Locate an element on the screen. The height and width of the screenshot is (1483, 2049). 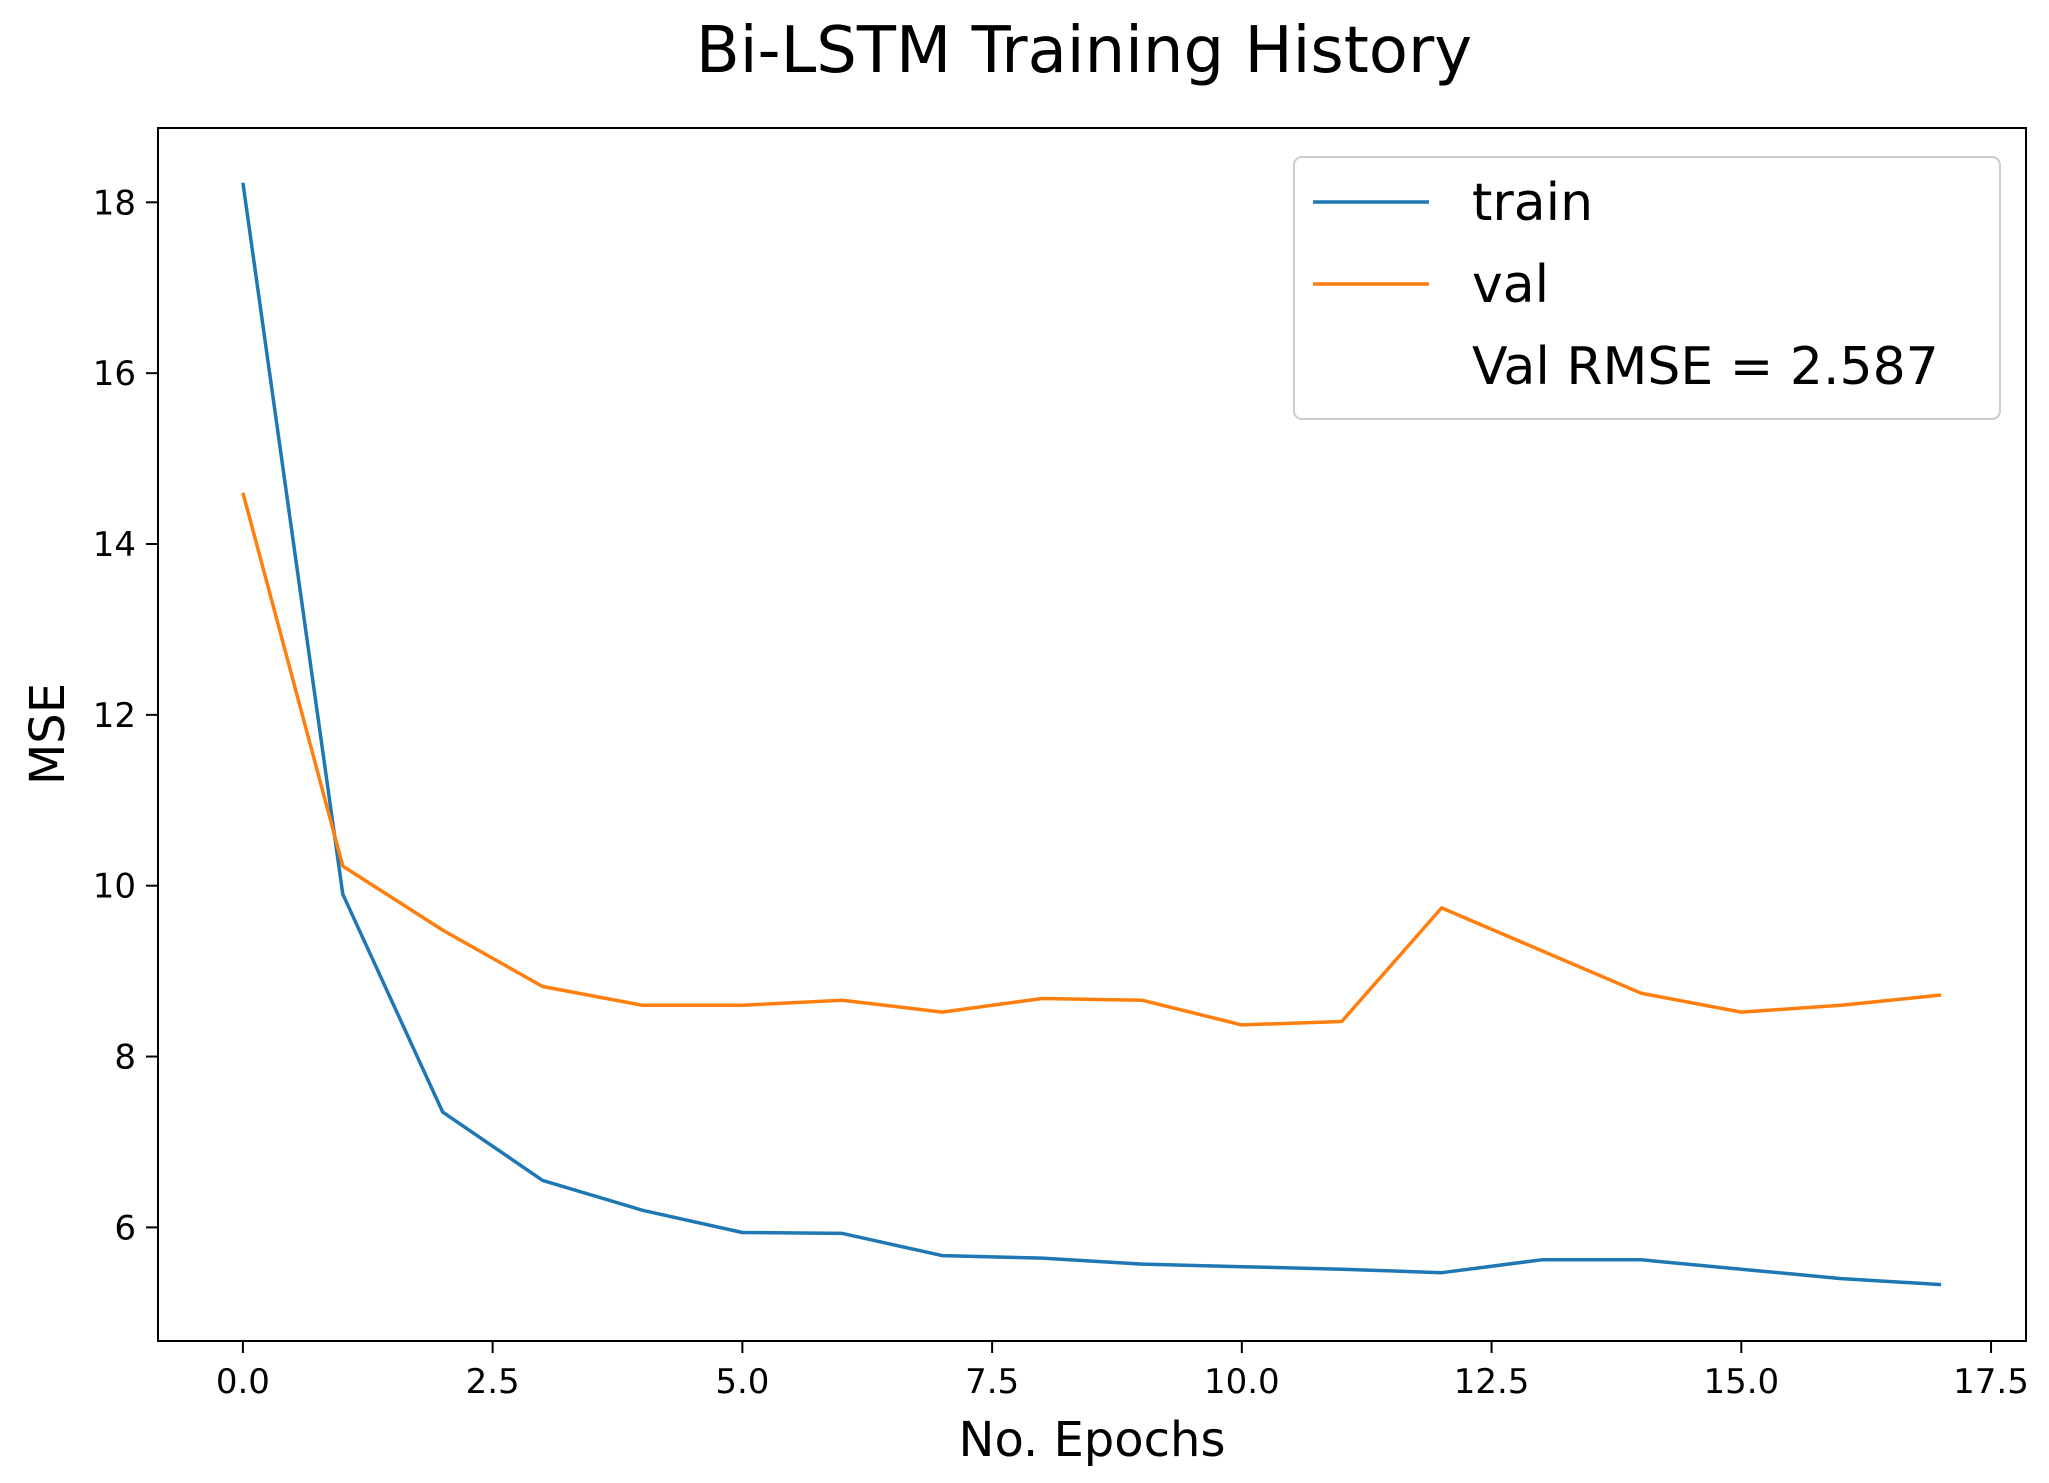
y-axis-ticks: 6 8 10 12 14 16 18 is located at coordinates (125, 715).